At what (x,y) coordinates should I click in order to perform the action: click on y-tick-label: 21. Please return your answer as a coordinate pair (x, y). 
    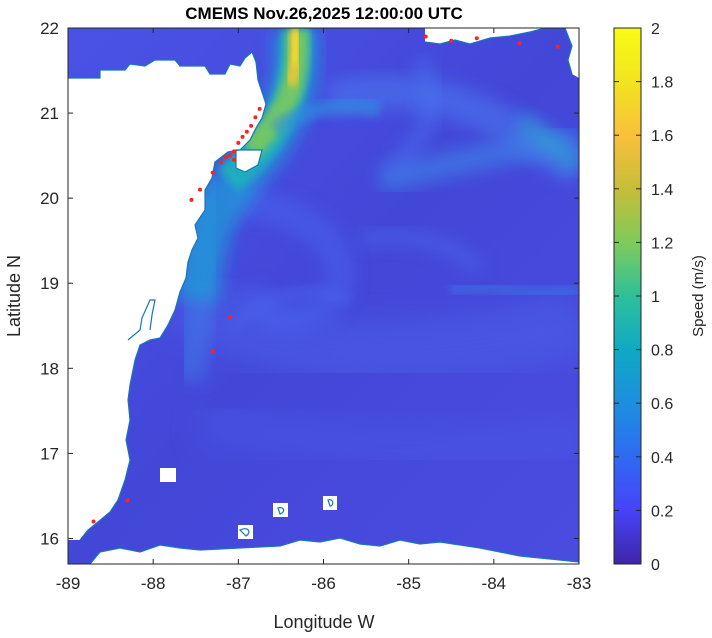
    Looking at the image, I should click on (49, 113).